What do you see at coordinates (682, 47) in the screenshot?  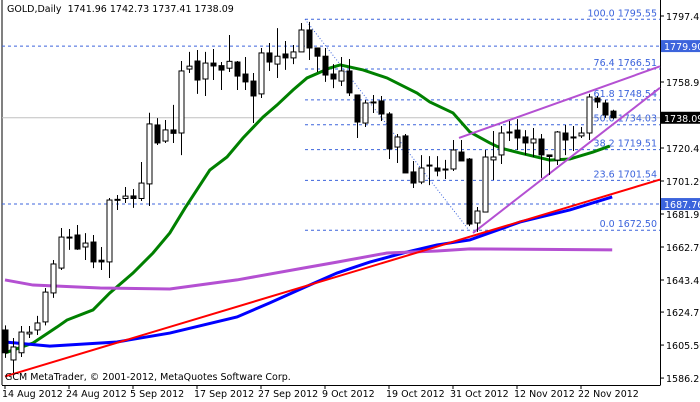 I see `hline-price-tag: 1779.90` at bounding box center [682, 47].